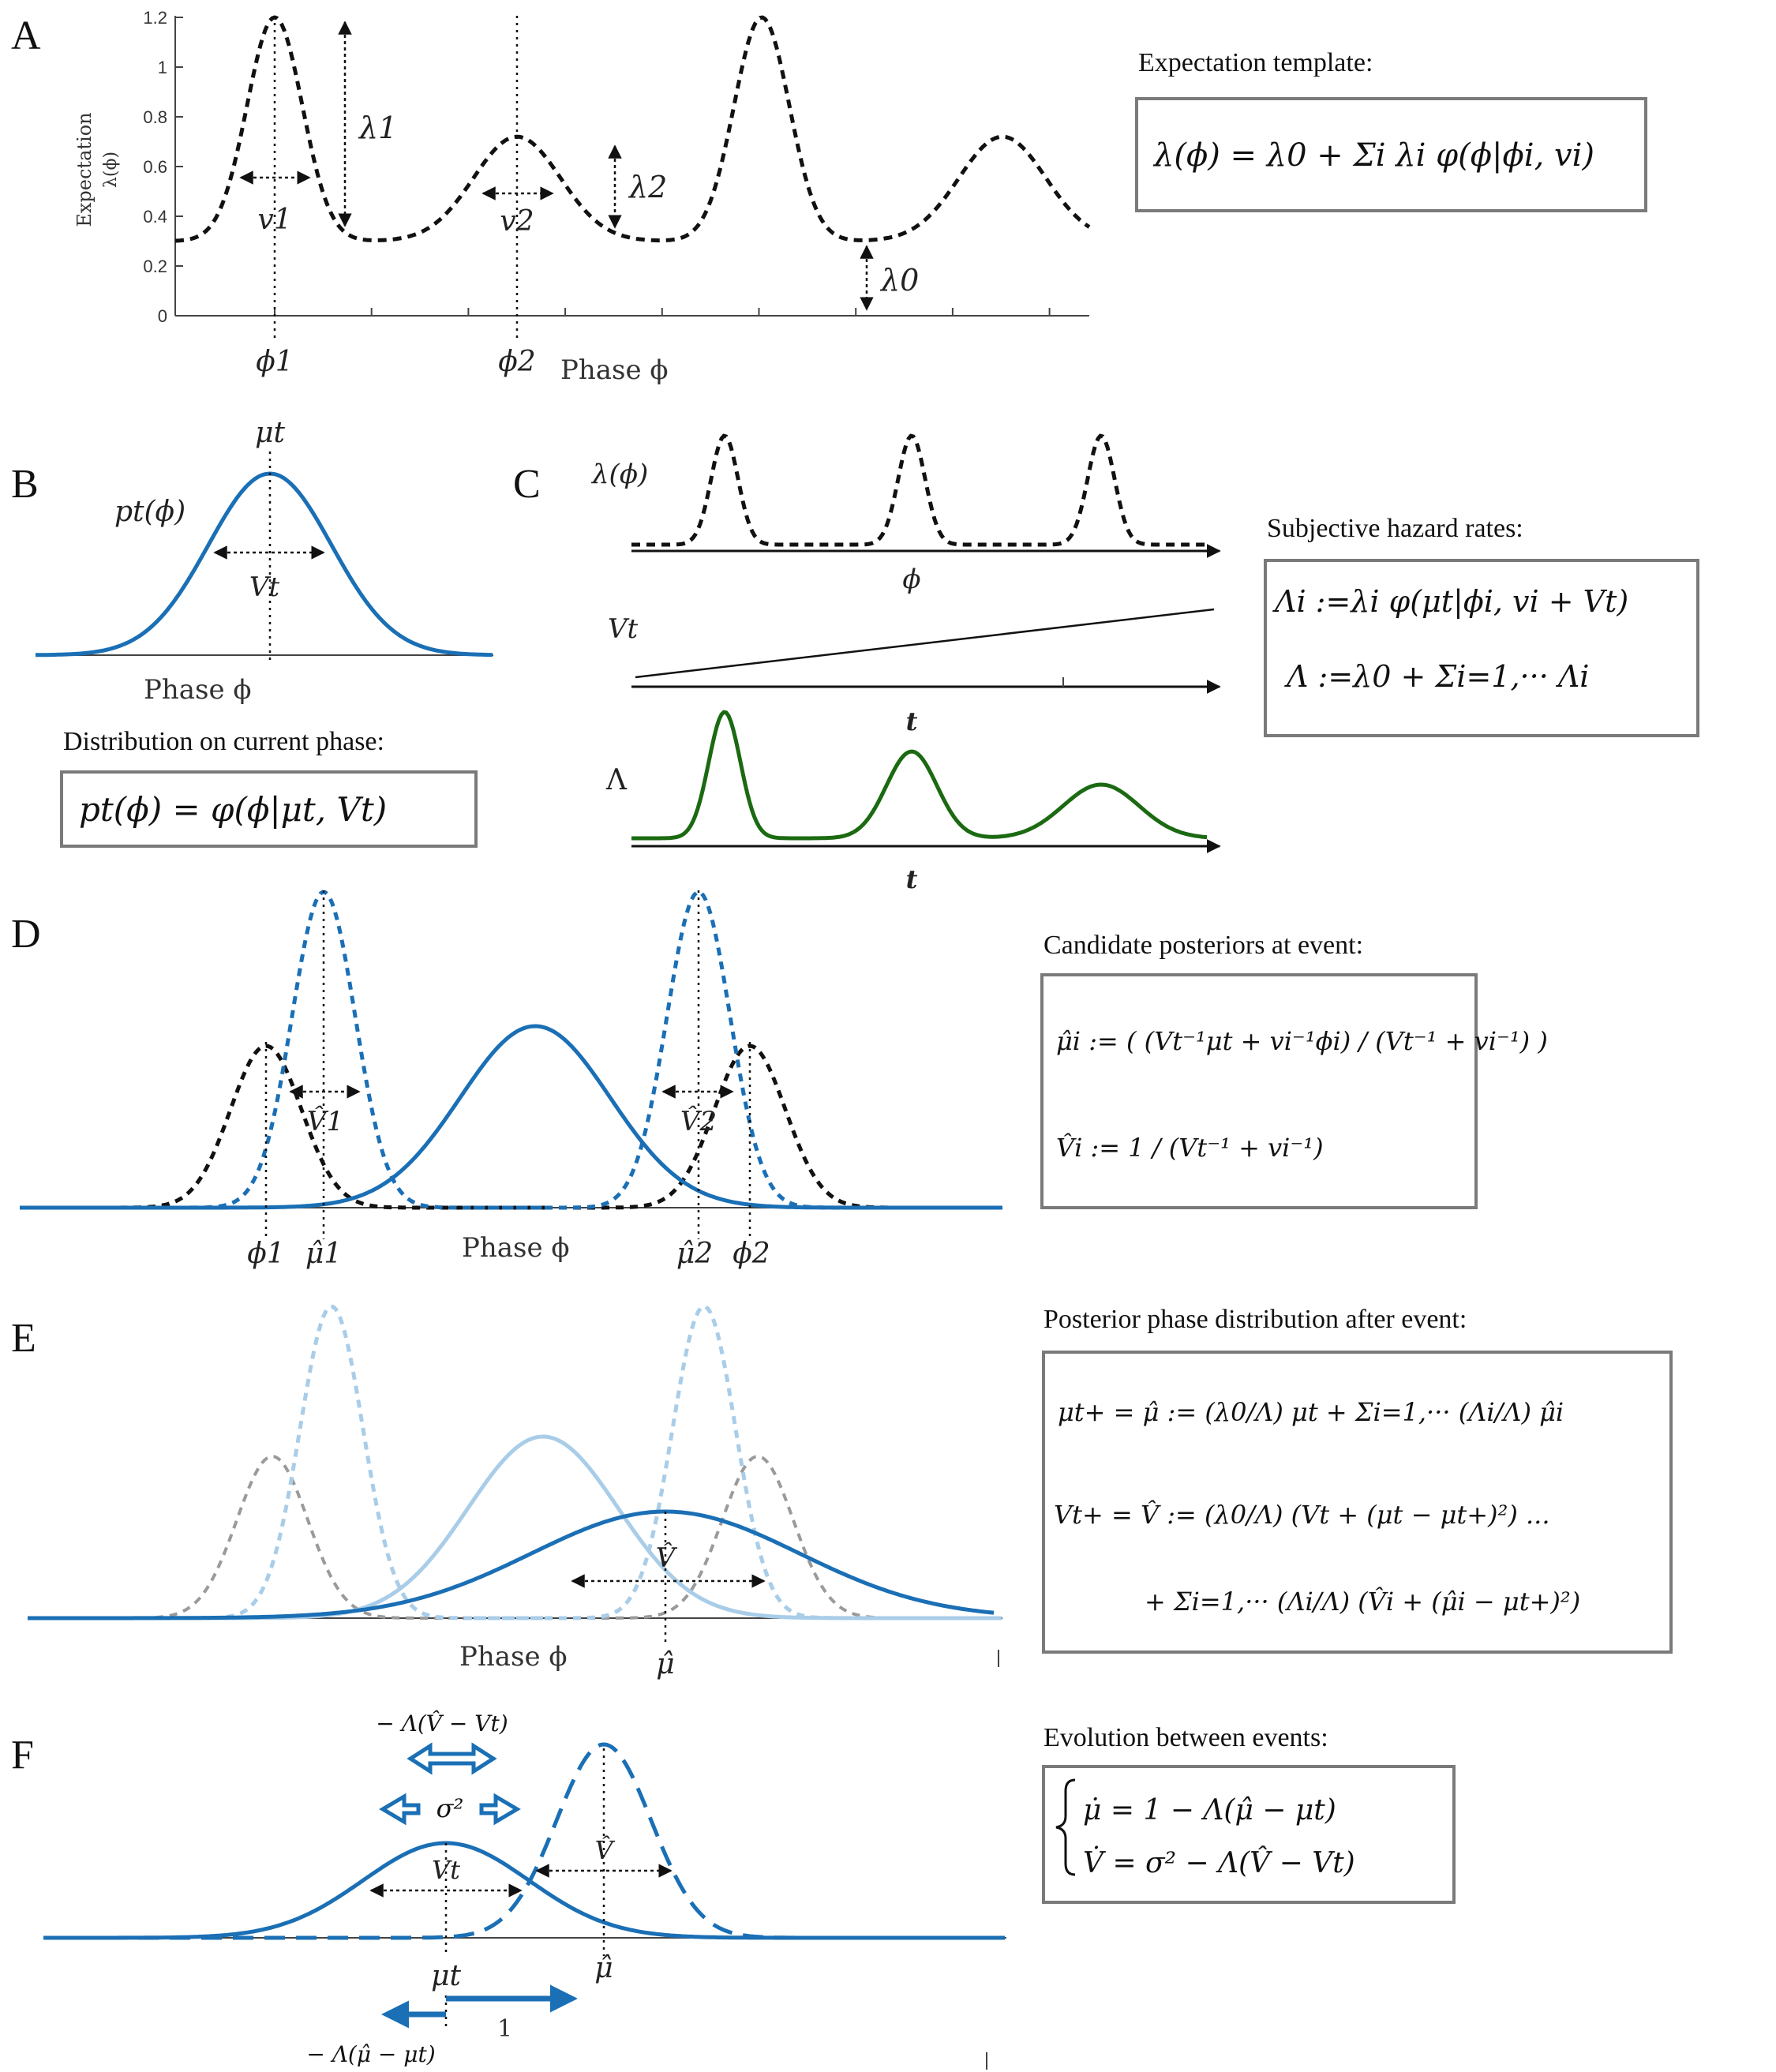  I want to click on panel-e-equation-box, so click(1357, 1502).